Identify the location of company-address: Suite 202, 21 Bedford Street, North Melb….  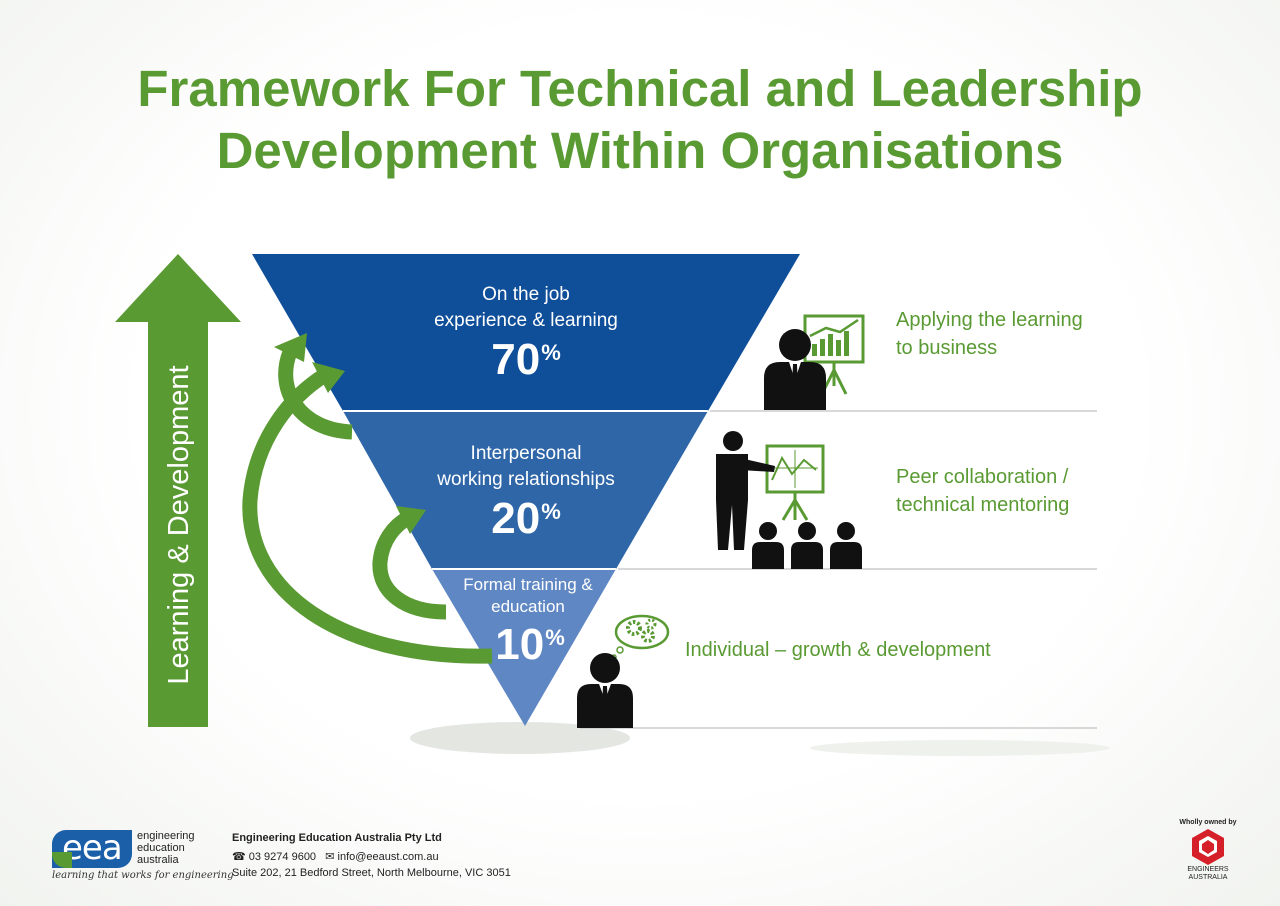
(371, 873).